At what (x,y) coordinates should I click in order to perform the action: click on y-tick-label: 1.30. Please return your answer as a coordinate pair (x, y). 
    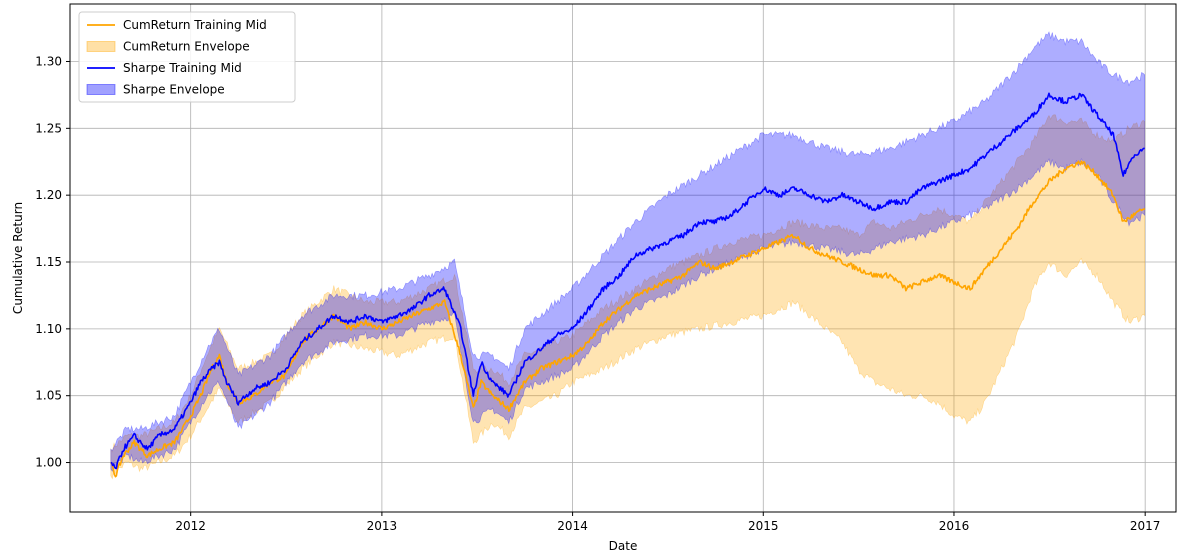
    Looking at the image, I should click on (48, 61).